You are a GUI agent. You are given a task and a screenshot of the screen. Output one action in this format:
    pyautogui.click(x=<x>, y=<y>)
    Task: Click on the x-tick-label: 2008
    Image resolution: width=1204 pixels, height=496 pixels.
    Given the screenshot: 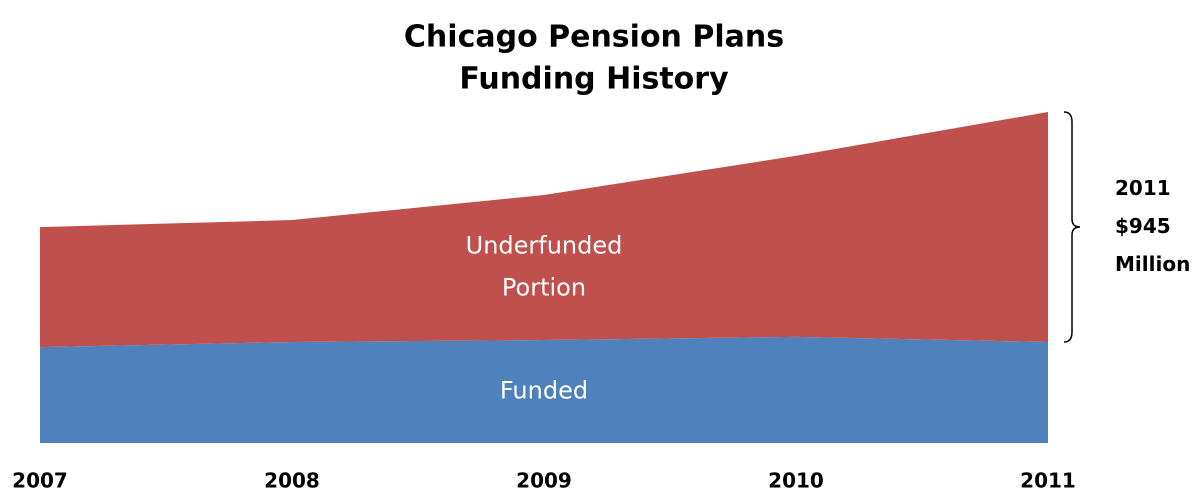 What is the action you would take?
    pyautogui.click(x=292, y=481)
    